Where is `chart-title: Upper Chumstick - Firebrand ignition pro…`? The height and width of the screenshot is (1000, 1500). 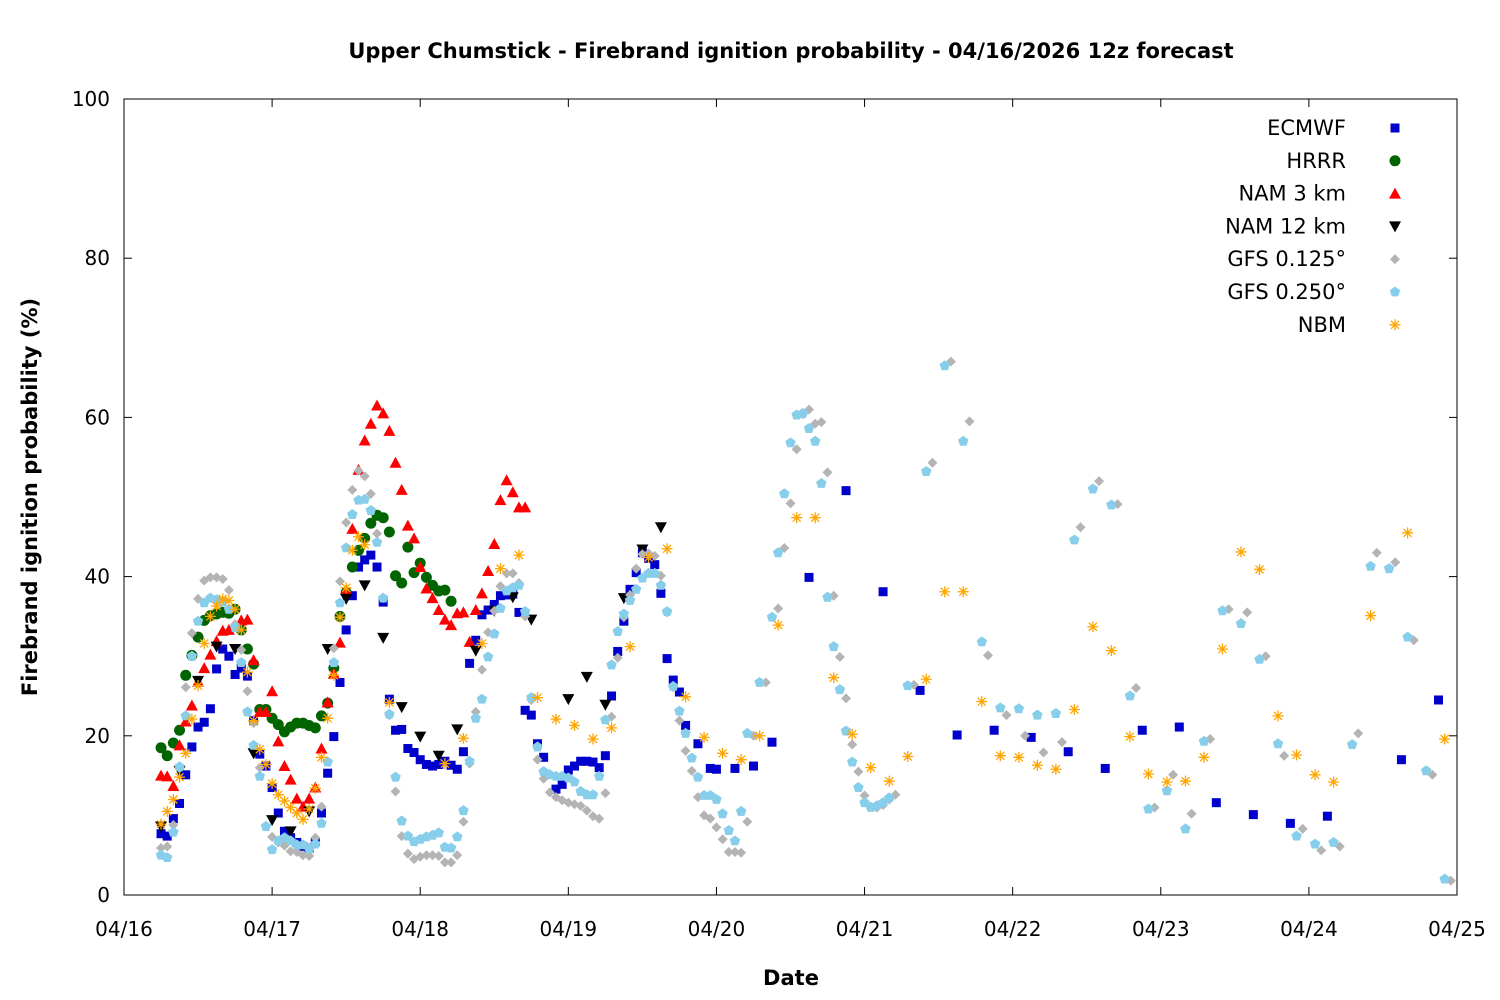 chart-title: Upper Chumstick - Firebrand ignition pro… is located at coordinates (790, 51).